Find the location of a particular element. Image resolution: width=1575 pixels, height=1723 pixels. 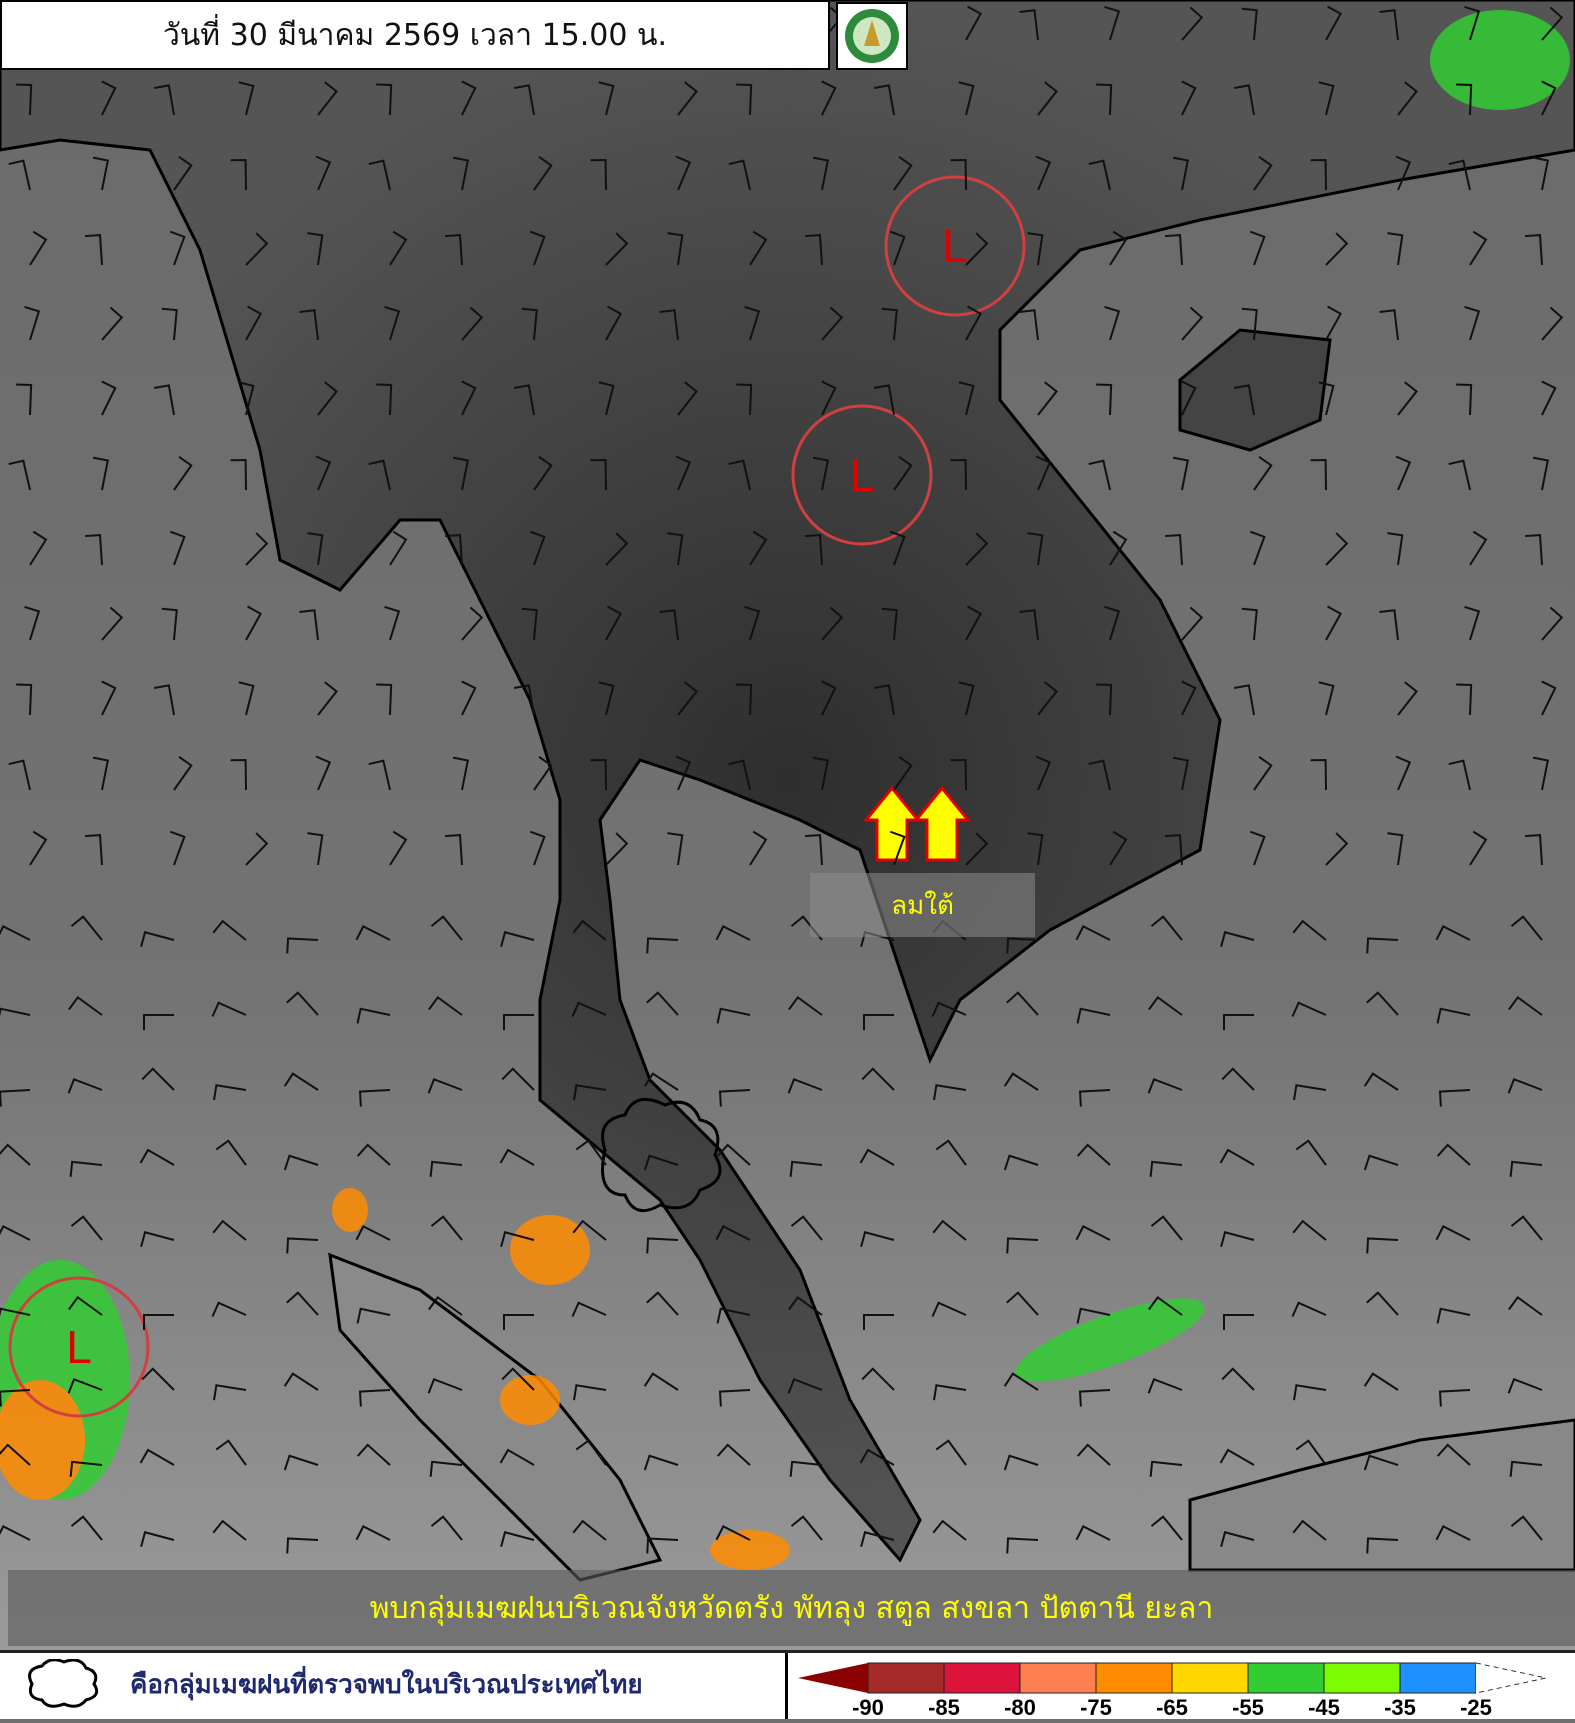

rain-cloud-outline-icon is located at coordinates (661, 1155).